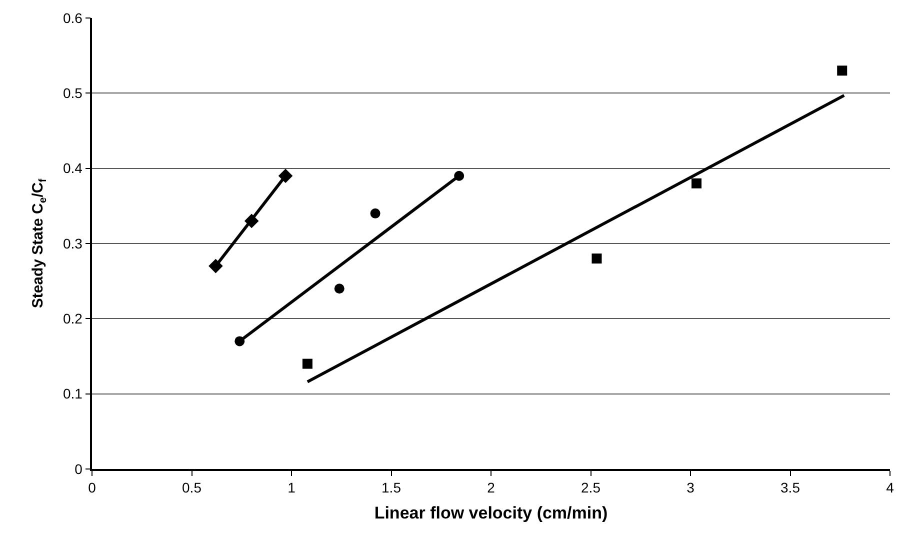  What do you see at coordinates (690, 488) in the screenshot?
I see `x-tick-label: 3` at bounding box center [690, 488].